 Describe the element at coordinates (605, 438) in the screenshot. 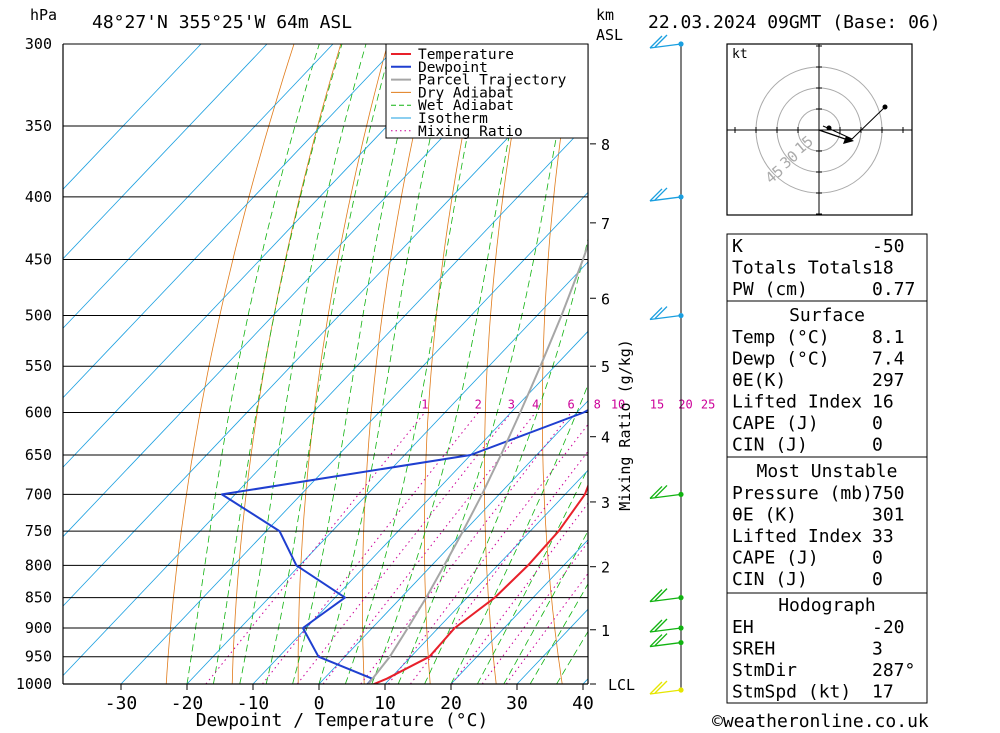

I see `km-tick-label: 4` at that location.